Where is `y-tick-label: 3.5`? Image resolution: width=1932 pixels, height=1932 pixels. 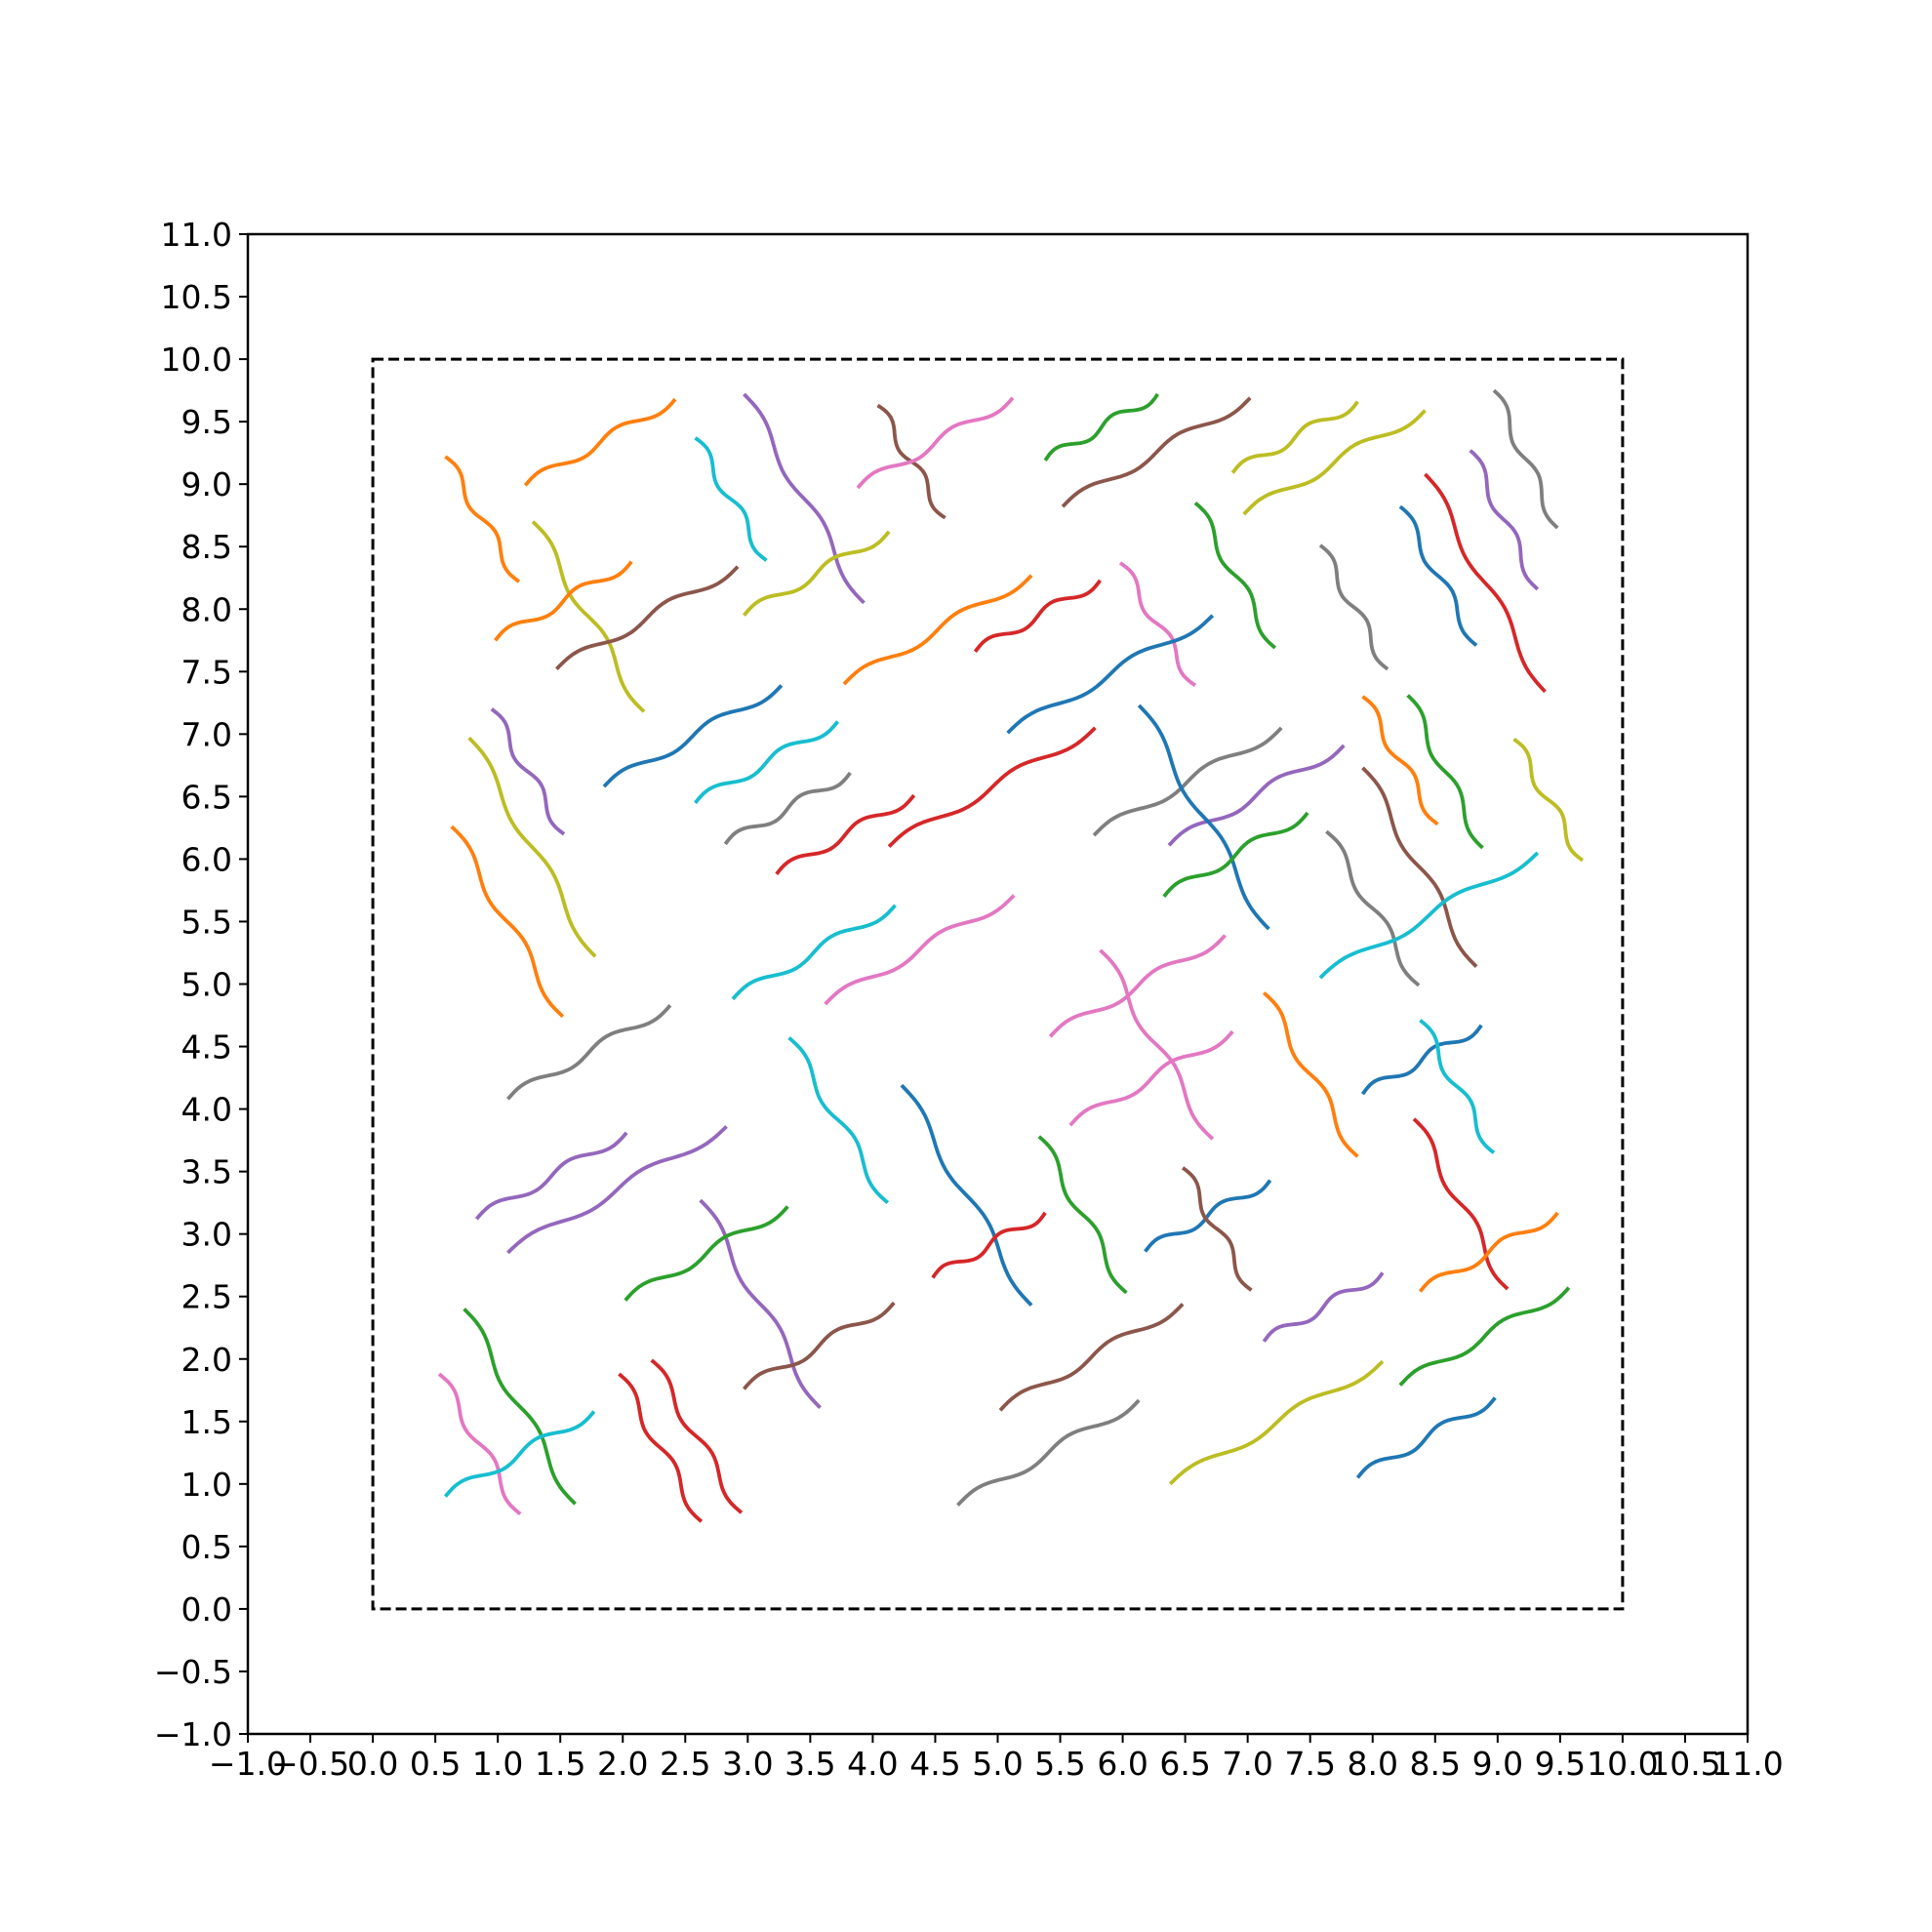 y-tick-label: 3.5 is located at coordinates (206, 1172).